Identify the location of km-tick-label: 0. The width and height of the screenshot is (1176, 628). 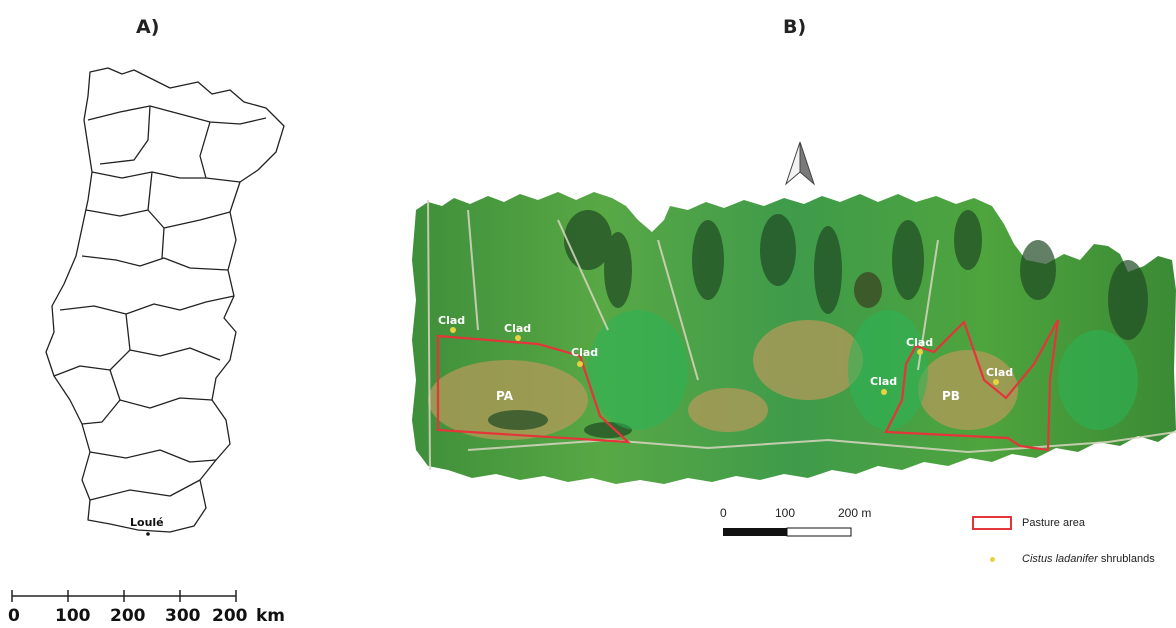
(14, 616).